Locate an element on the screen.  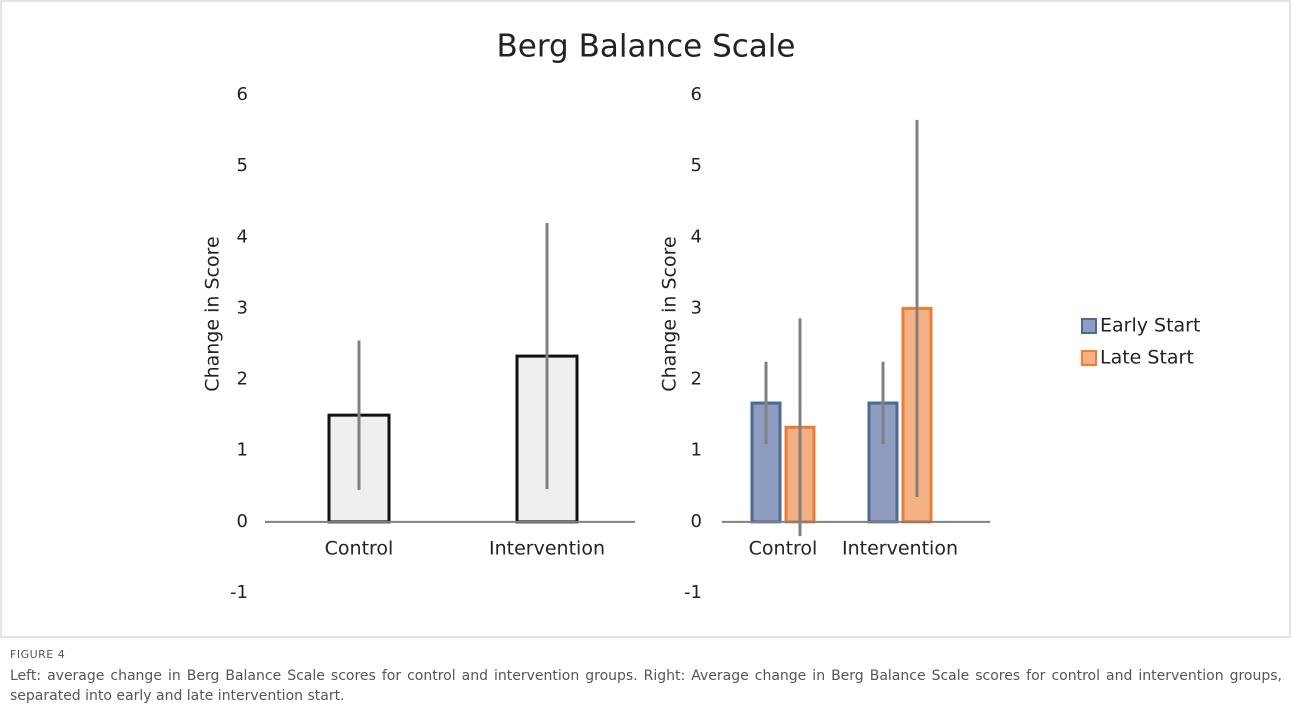
chart-title: Berg Balance Scale is located at coordinates (646, 47).